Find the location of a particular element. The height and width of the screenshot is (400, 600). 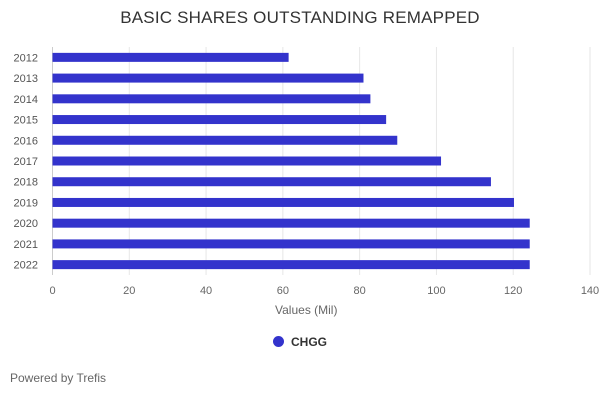

legend-marker is located at coordinates (278, 341).